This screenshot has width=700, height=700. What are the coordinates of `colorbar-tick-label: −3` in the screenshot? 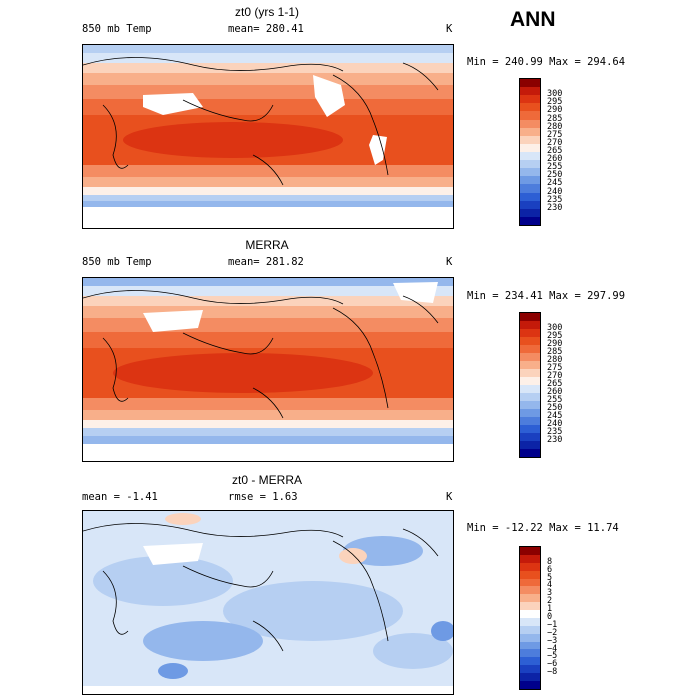 It's located at (552, 640).